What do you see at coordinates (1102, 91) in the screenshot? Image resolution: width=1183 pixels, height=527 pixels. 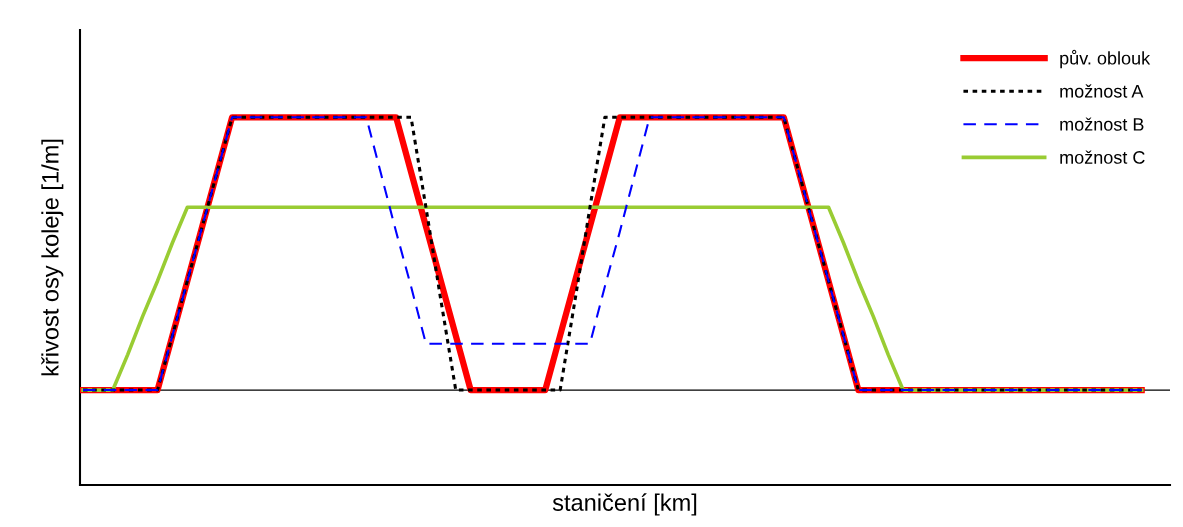 I see `legend-label: možnost A` at bounding box center [1102, 91].